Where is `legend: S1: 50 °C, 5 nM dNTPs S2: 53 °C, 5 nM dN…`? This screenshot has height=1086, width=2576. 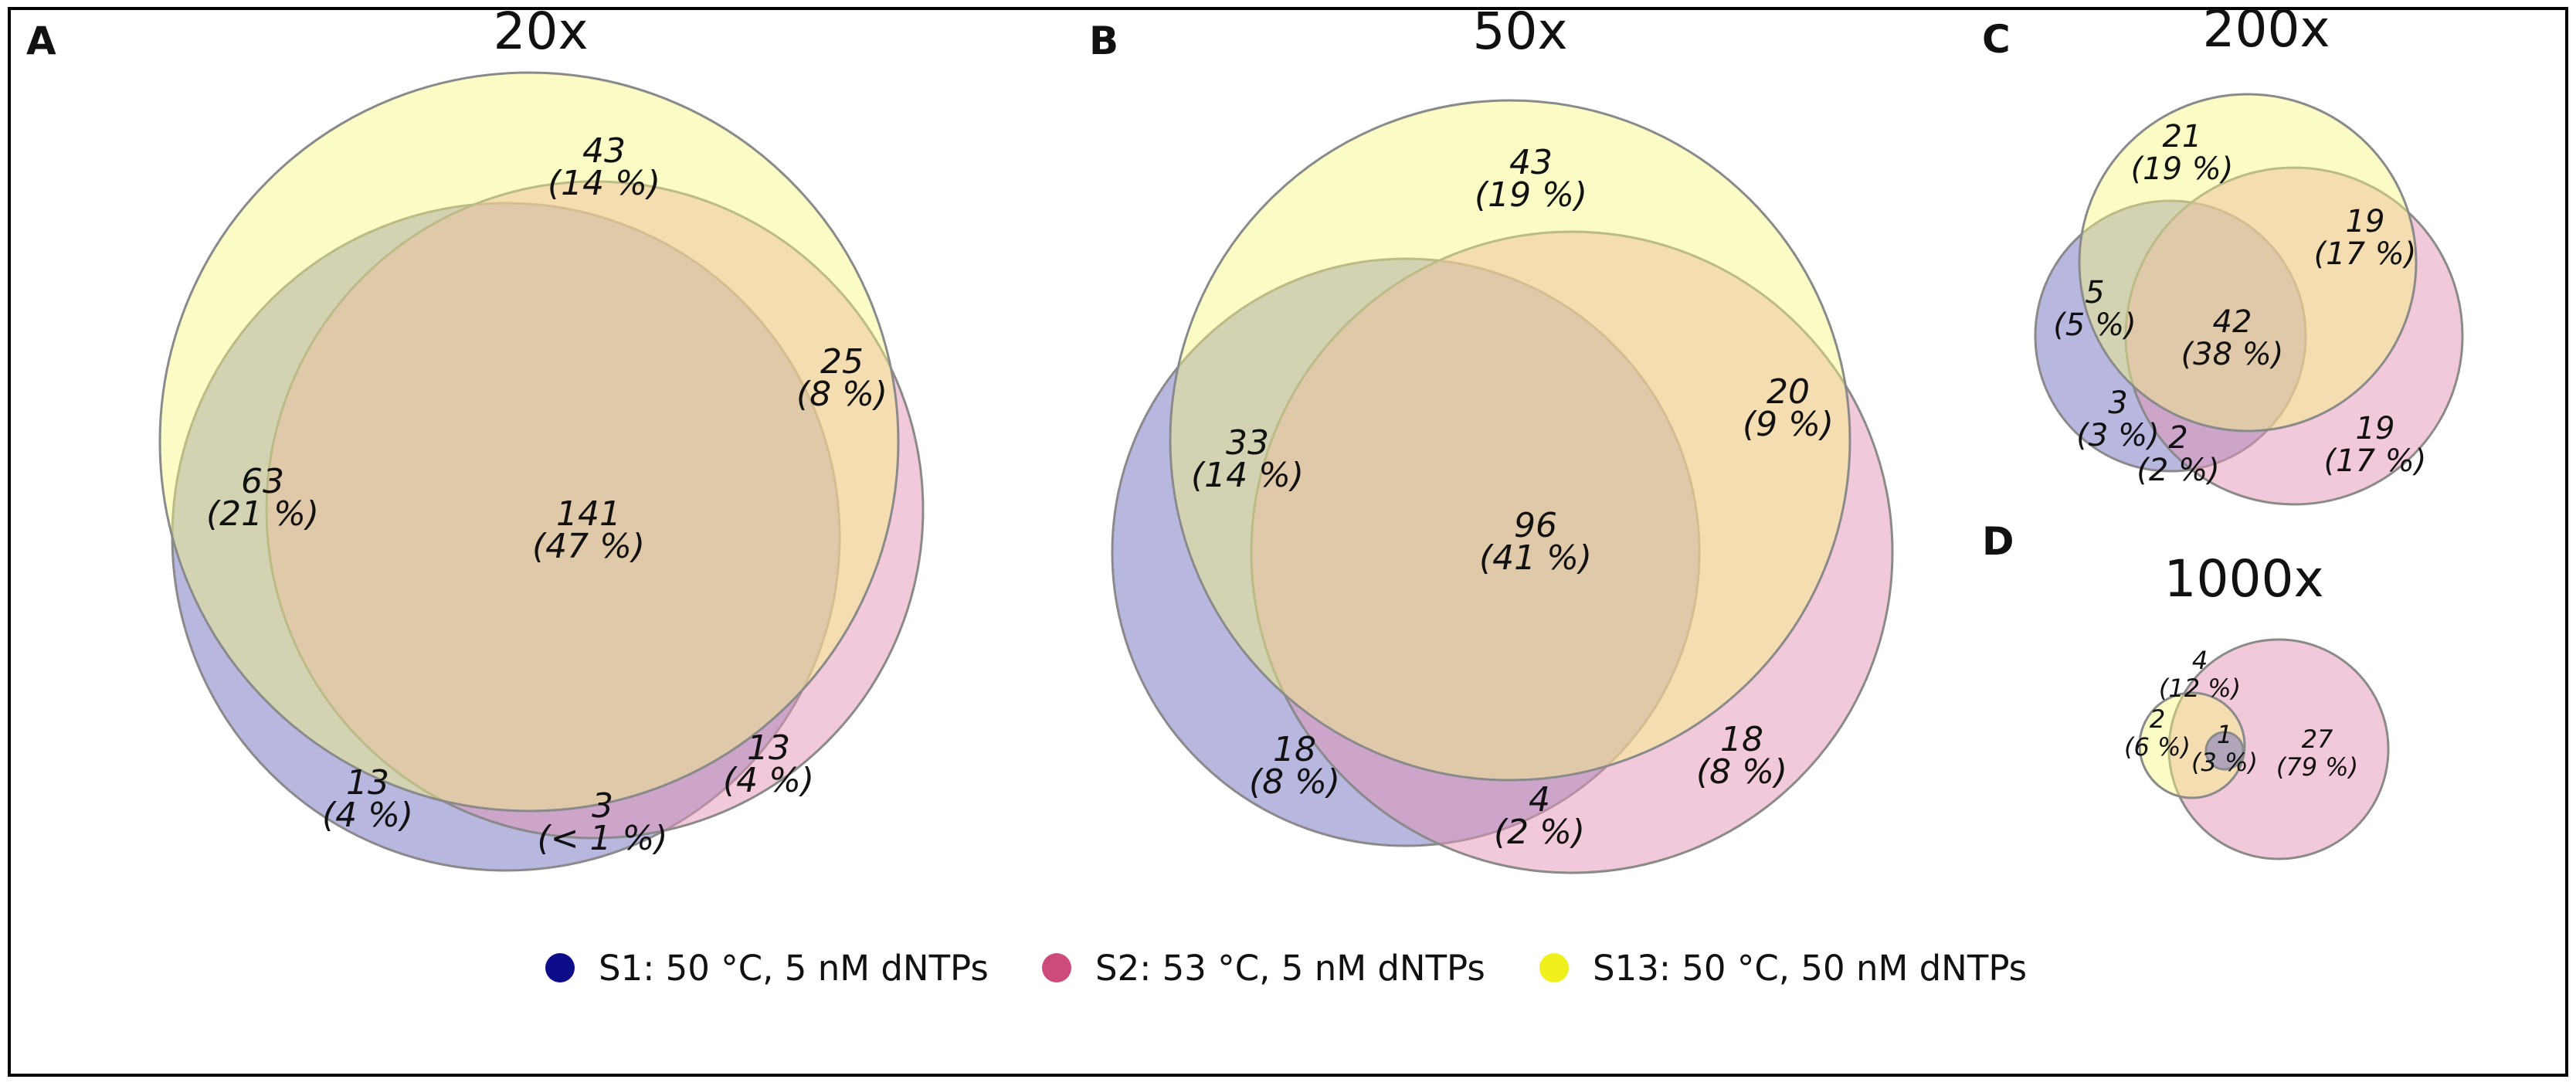
legend: S1: 50 °C, 5 nM dNTPs S2: 53 °C, 5 nM dN… is located at coordinates (1286, 968).